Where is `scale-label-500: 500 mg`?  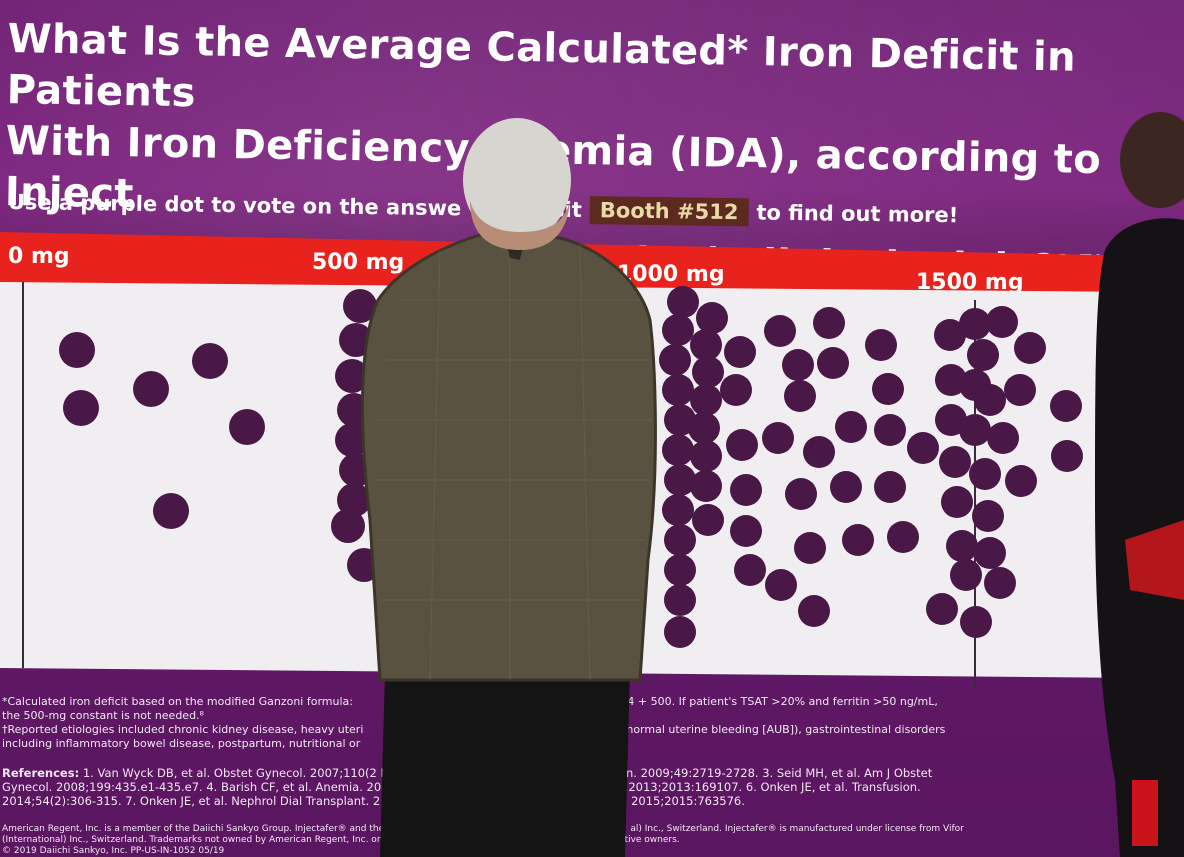
scale-label-500: 500 mg is located at coordinates (358, 262).